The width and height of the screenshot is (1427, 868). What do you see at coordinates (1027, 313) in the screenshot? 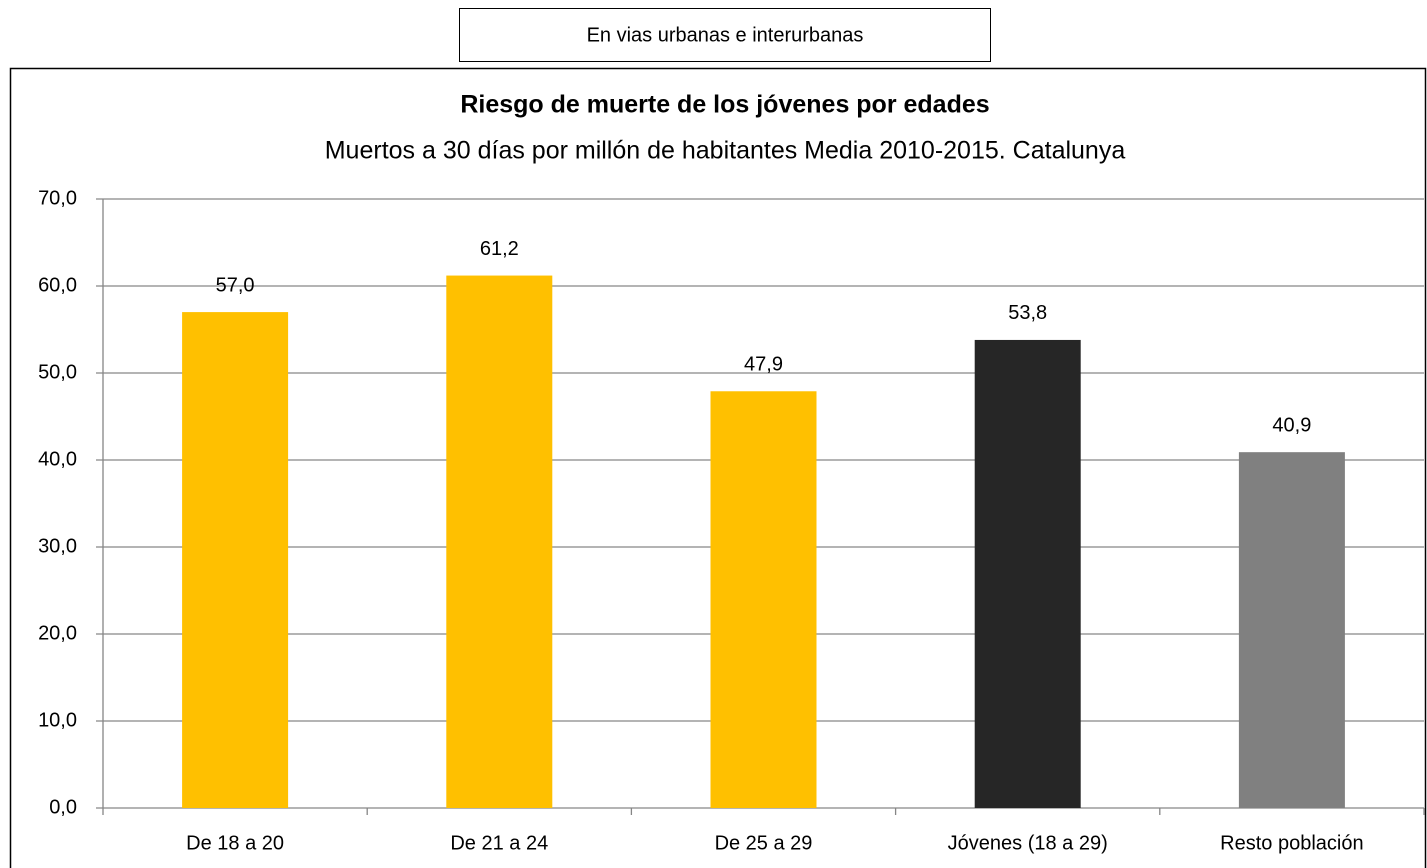
I see `data-label: 53,8` at bounding box center [1027, 313].